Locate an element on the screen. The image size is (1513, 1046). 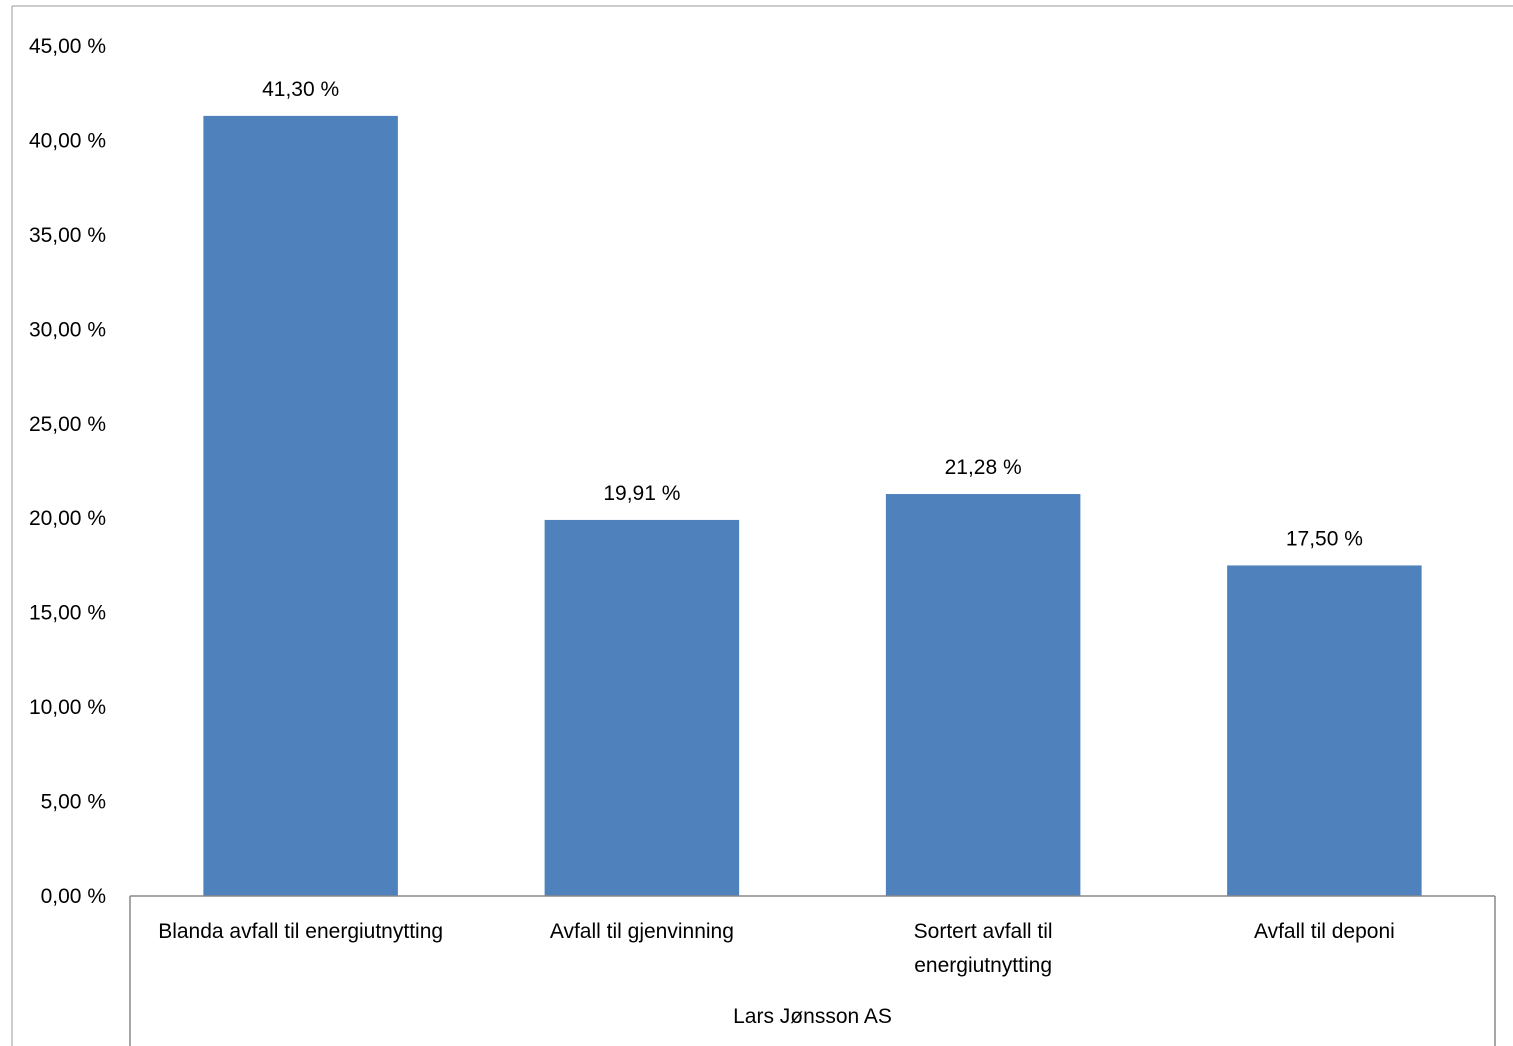
category-label: Sortert avfall til energiutnytting is located at coordinates (983, 948).